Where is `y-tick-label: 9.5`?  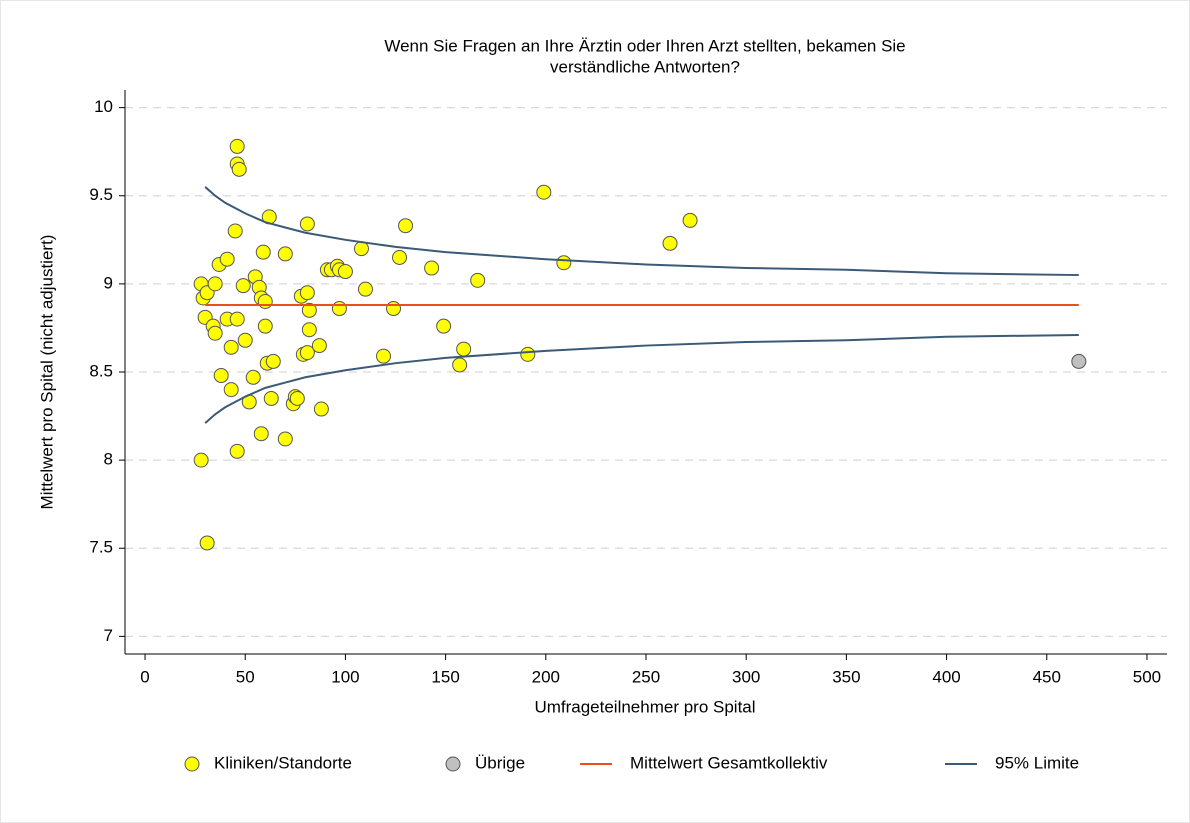 y-tick-label: 9.5 is located at coordinates (101, 194).